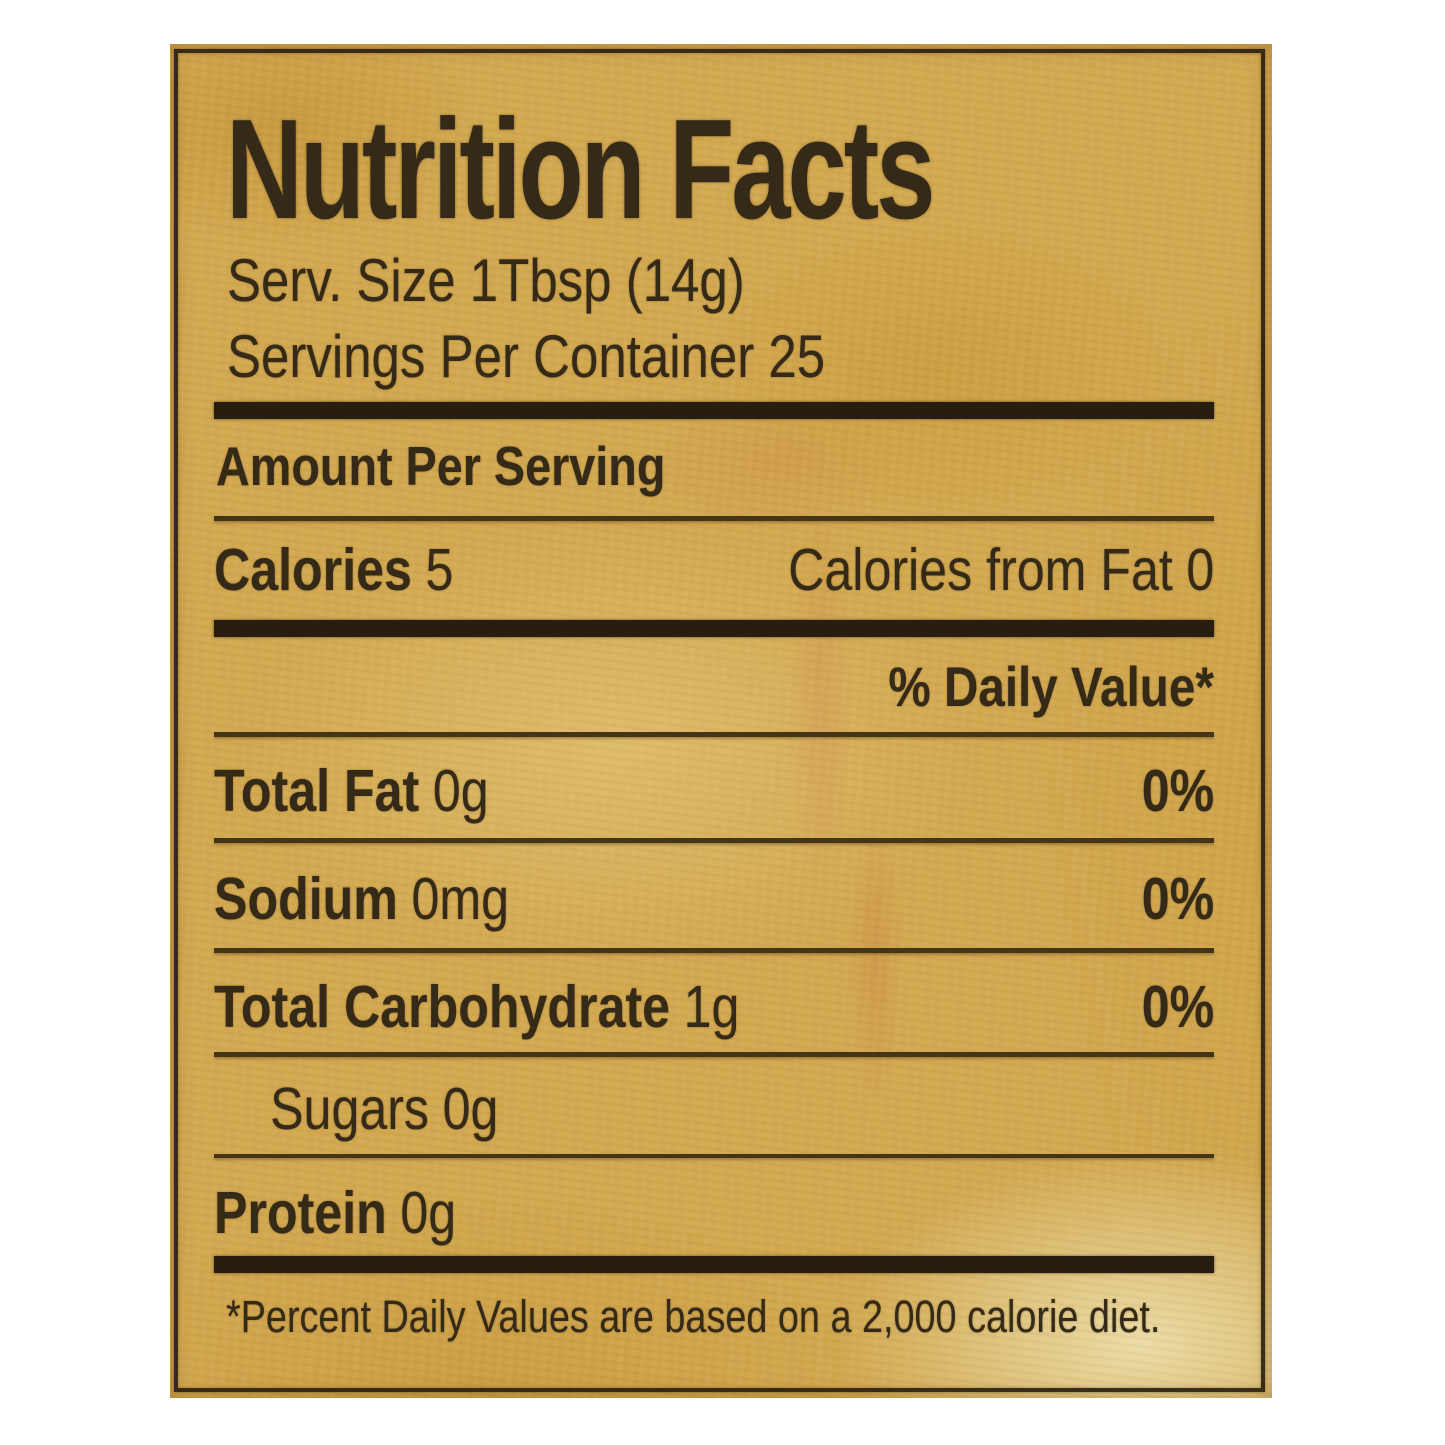 Image resolution: width=1445 pixels, height=1445 pixels. I want to click on servings-per-container-line: Servings Per Container 25, so click(720, 357).